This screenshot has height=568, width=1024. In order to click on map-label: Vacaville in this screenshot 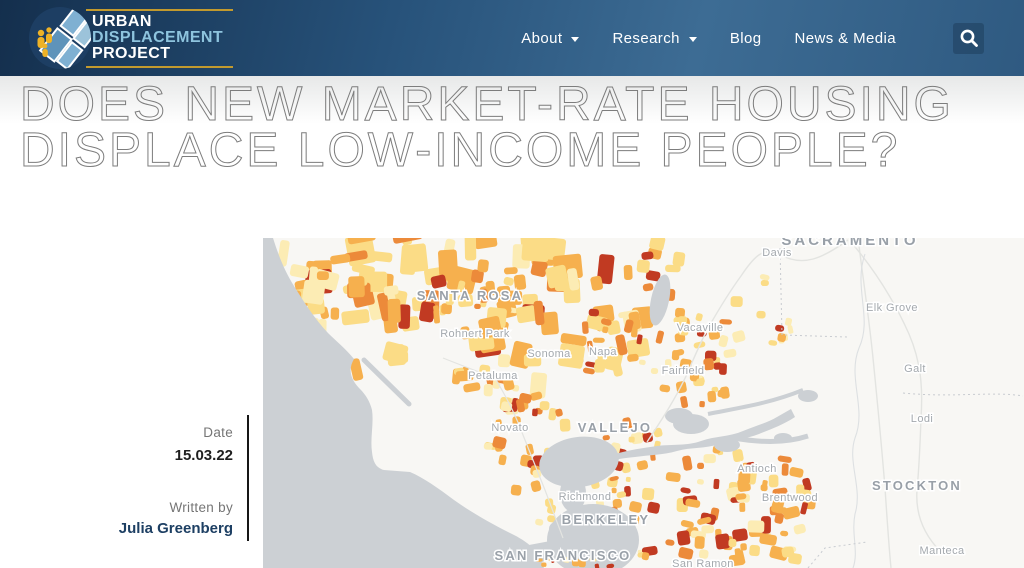, I will do `click(700, 328)`.